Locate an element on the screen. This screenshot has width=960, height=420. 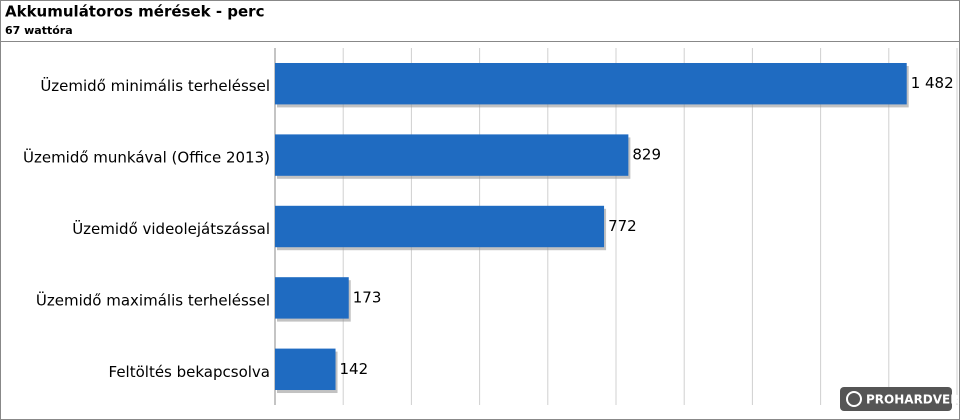
value-label: 142 is located at coordinates (354, 369).